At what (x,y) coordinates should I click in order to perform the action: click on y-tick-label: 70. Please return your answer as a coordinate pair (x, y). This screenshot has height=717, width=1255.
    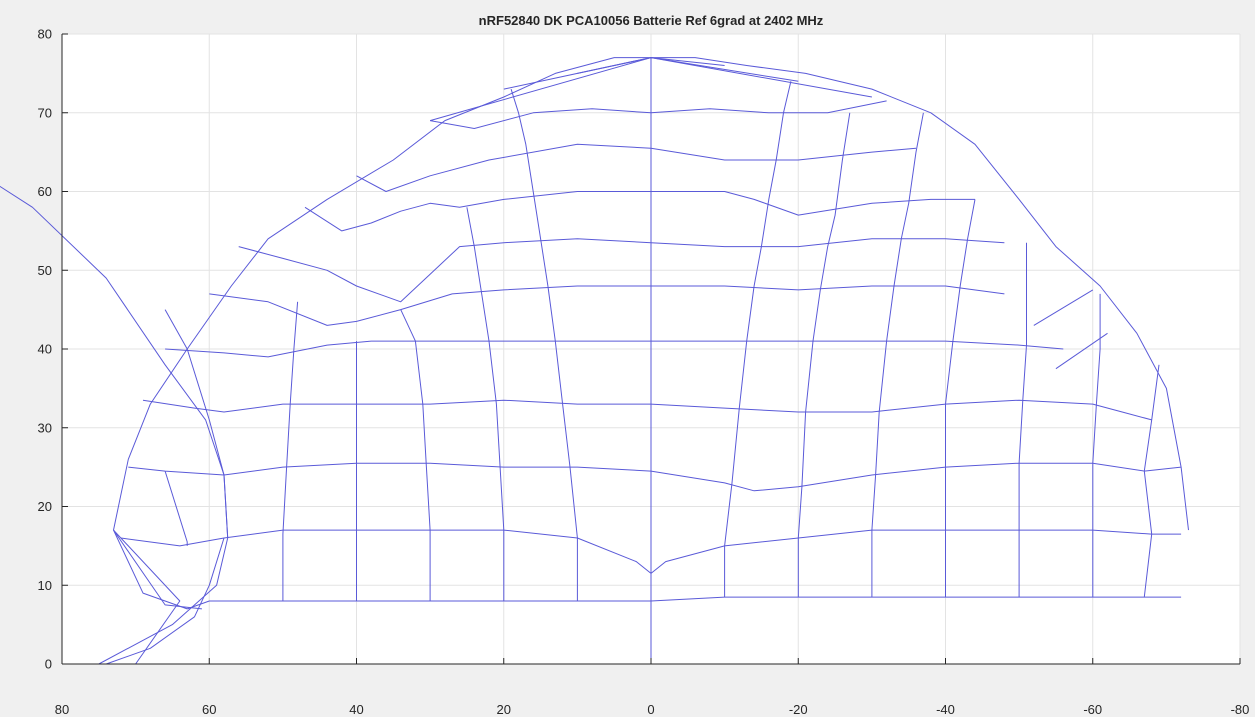
    Looking at the image, I should click on (45, 112).